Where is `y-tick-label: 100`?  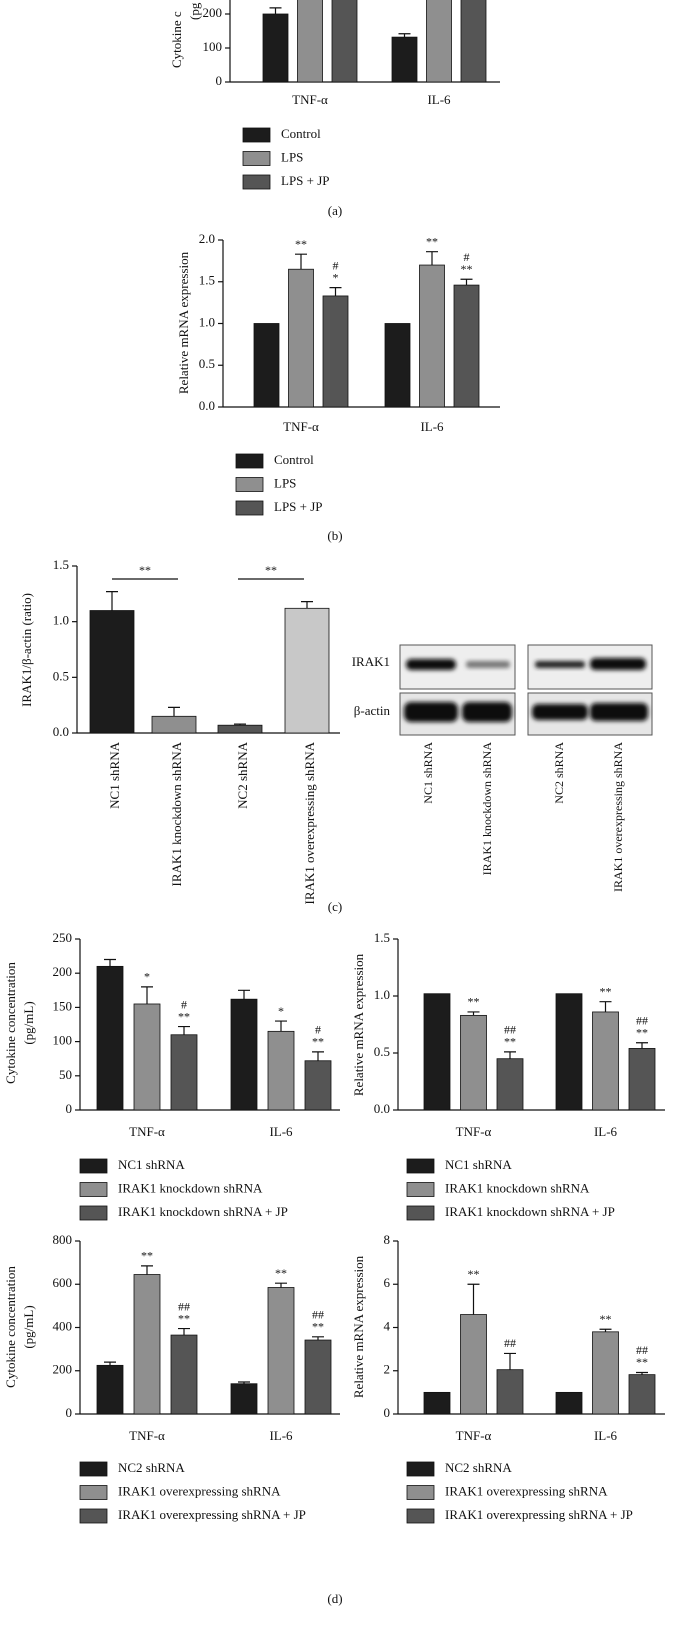
y-tick-label: 100 is located at coordinates (213, 46).